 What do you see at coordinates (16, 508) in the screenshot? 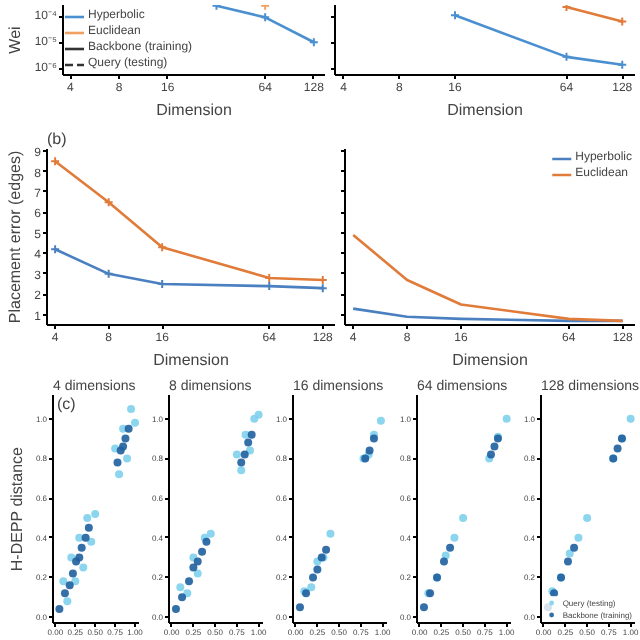
I see `y-axis-title: H-DEPP distance` at bounding box center [16, 508].